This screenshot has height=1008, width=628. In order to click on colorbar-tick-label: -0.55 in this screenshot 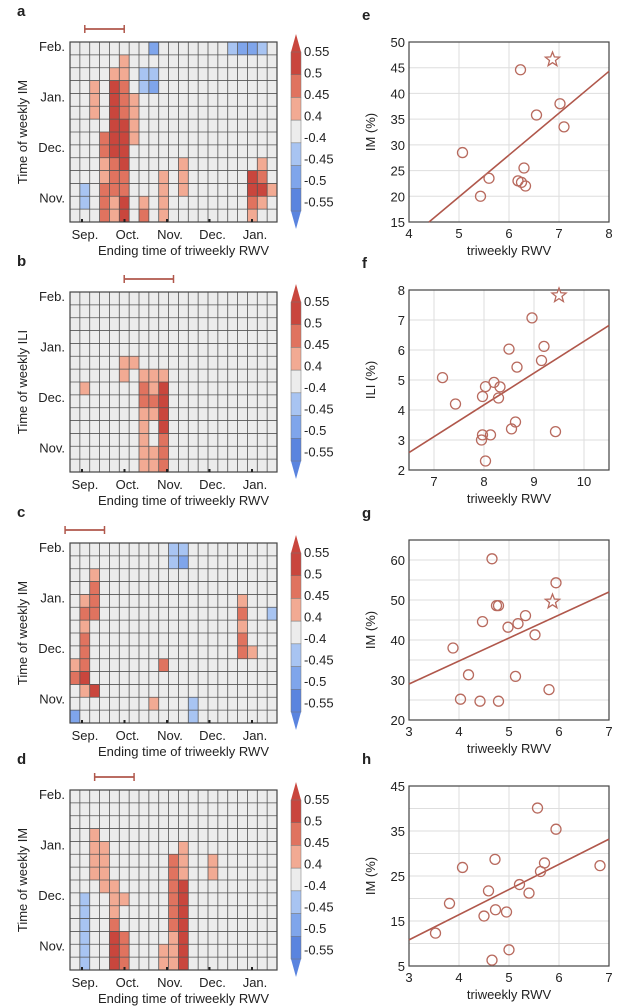, I will do `click(319, 702)`.